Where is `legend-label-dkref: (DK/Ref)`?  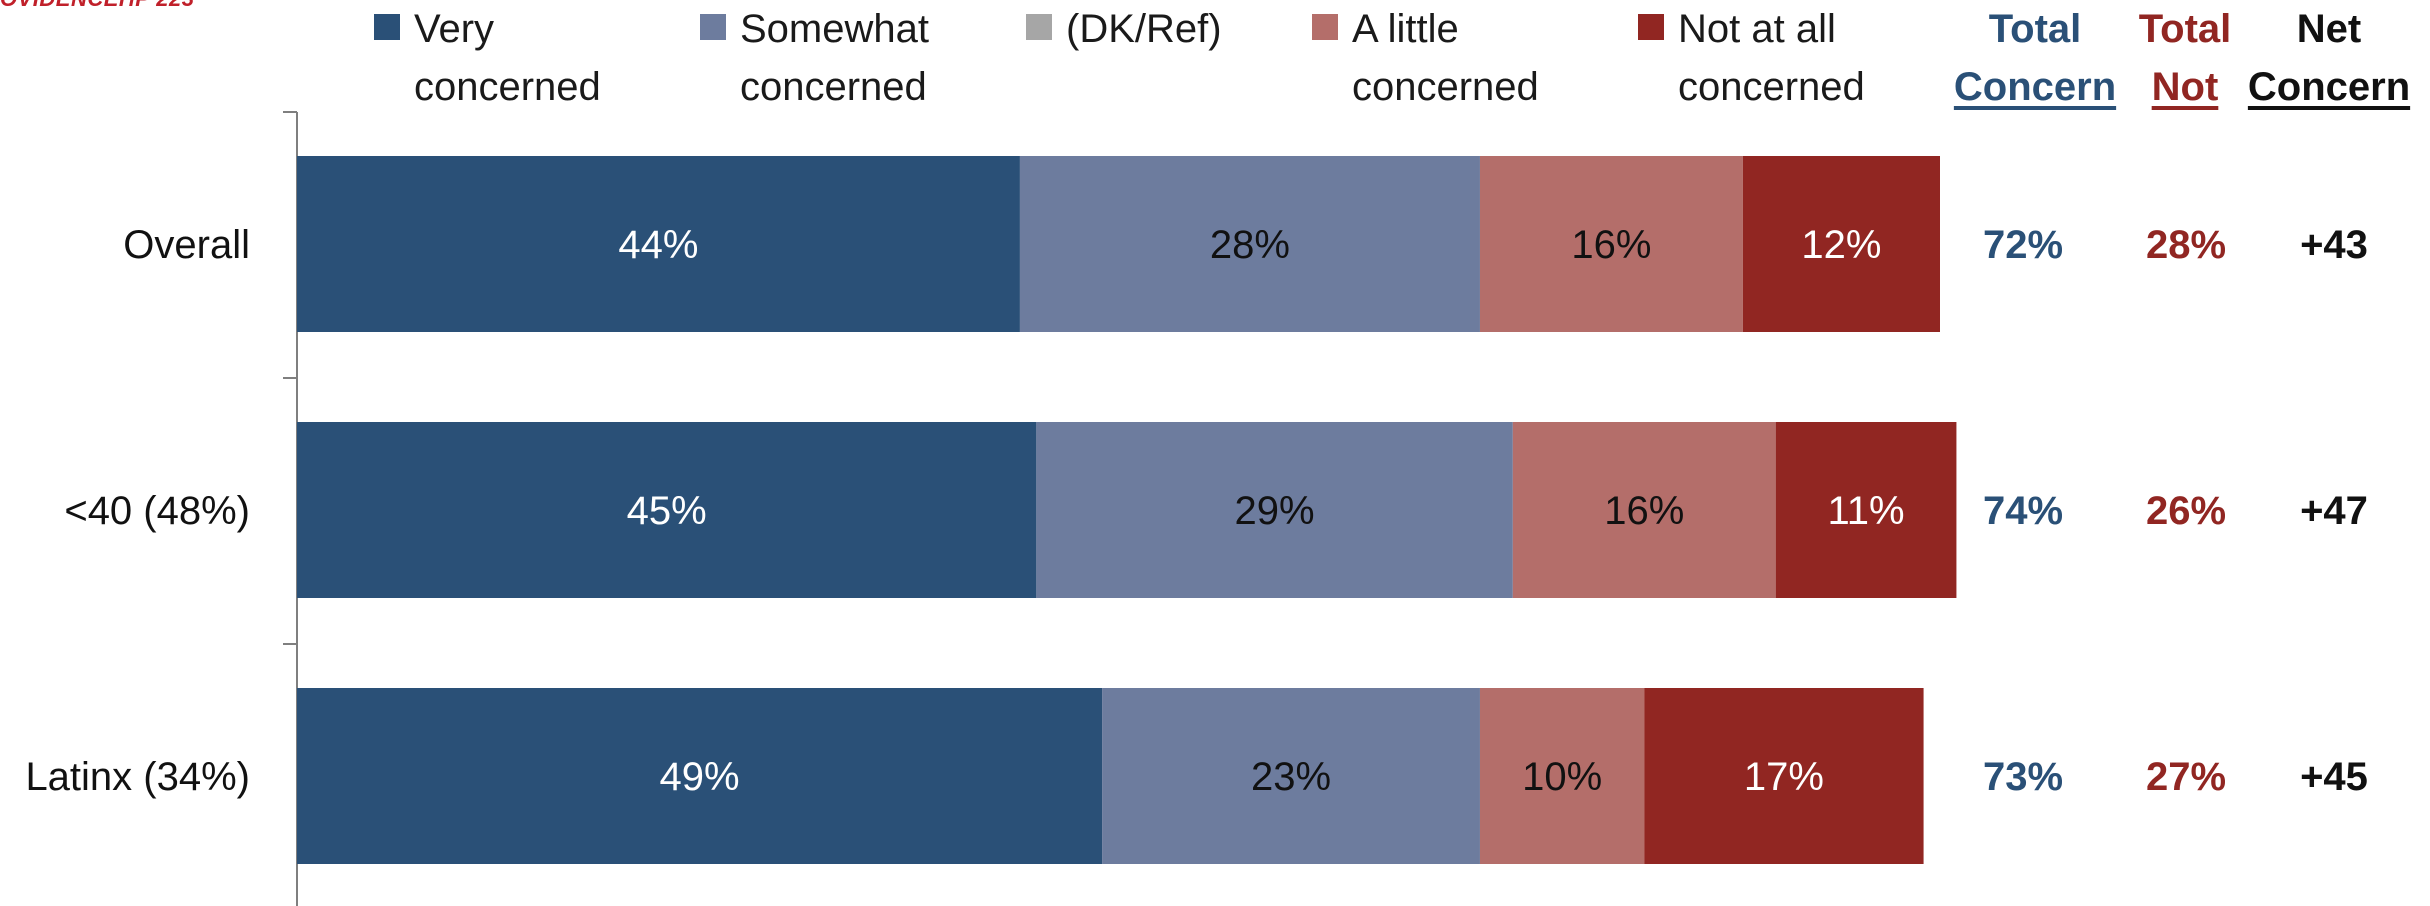
legend-label-dkref: (DK/Ref) is located at coordinates (1144, 29).